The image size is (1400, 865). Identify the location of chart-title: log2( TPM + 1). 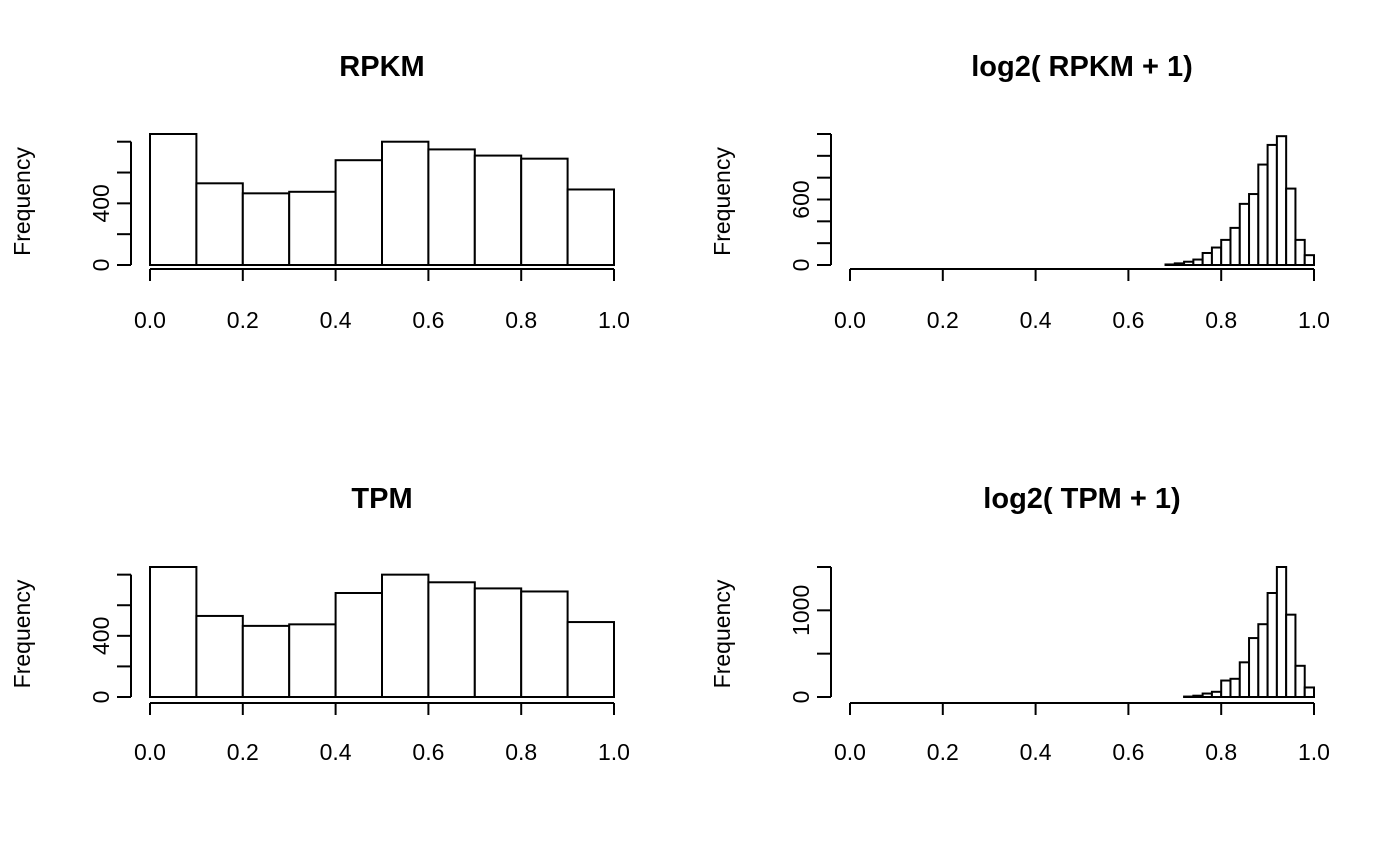
(1081, 499).